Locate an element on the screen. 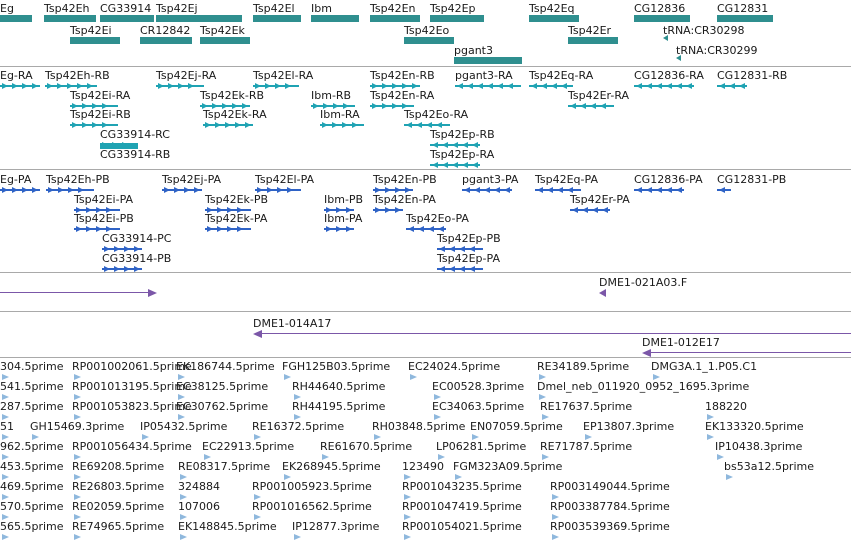  est-label: RH44195.5prime is located at coordinates (339, 406).